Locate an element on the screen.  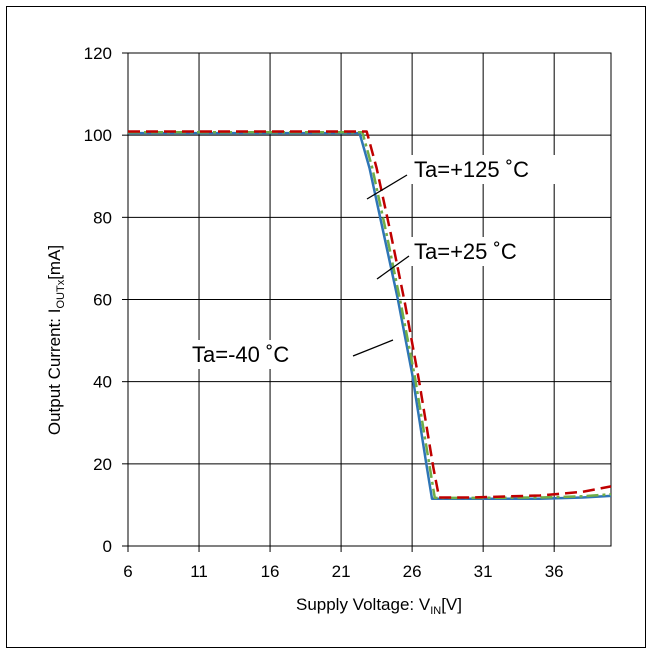
x-axis-label: Supply Voltage: VIN[V] is located at coordinates (379, 606).